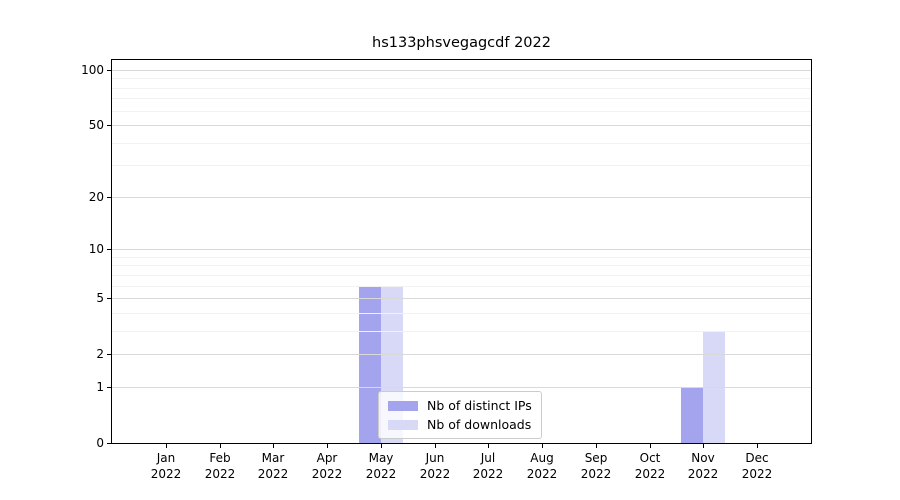 The height and width of the screenshot is (500, 900). What do you see at coordinates (96, 249) in the screenshot?
I see `y-tick-label: 10` at bounding box center [96, 249].